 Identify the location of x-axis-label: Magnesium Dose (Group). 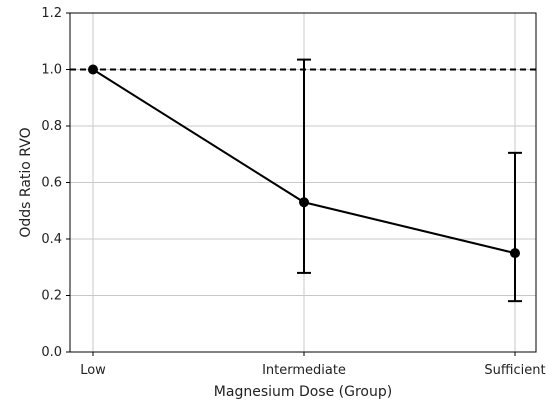
(303, 392).